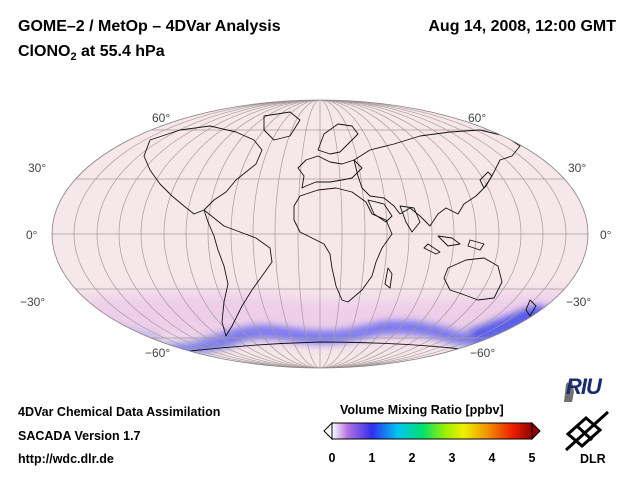  Describe the element at coordinates (452, 458) in the screenshot. I see `colorbar-tick-3: 3` at that location.